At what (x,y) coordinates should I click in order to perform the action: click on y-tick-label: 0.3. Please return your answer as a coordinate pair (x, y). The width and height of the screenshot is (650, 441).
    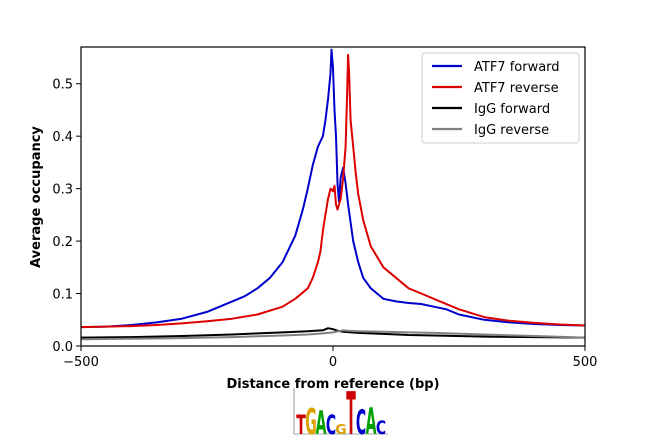
    Looking at the image, I should click on (62, 190).